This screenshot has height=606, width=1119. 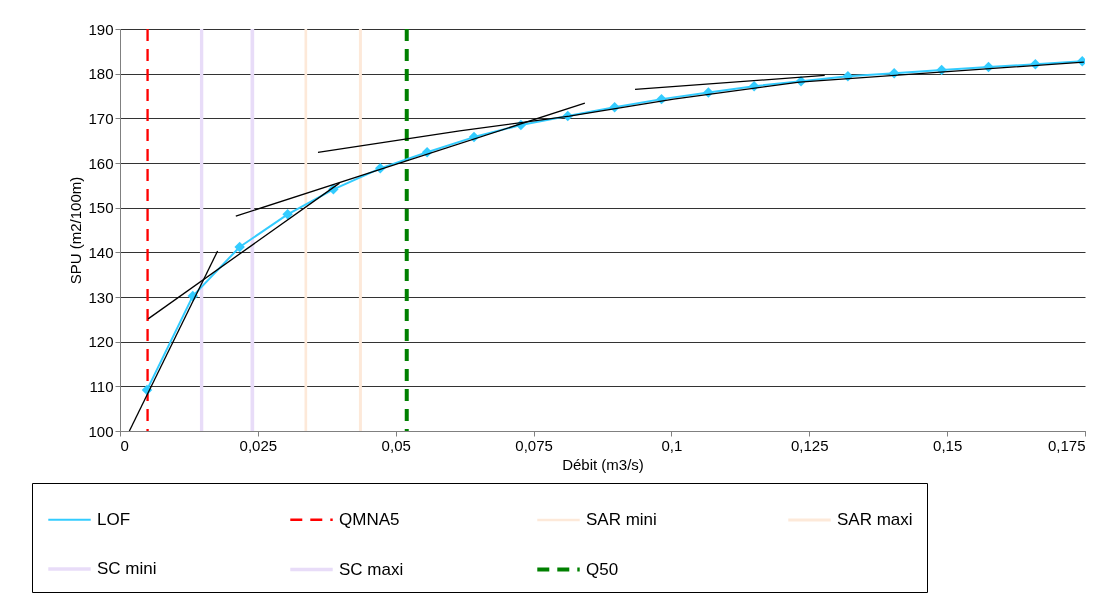 What do you see at coordinates (258, 445) in the screenshot?
I see `x-tick-label: 0,025` at bounding box center [258, 445].